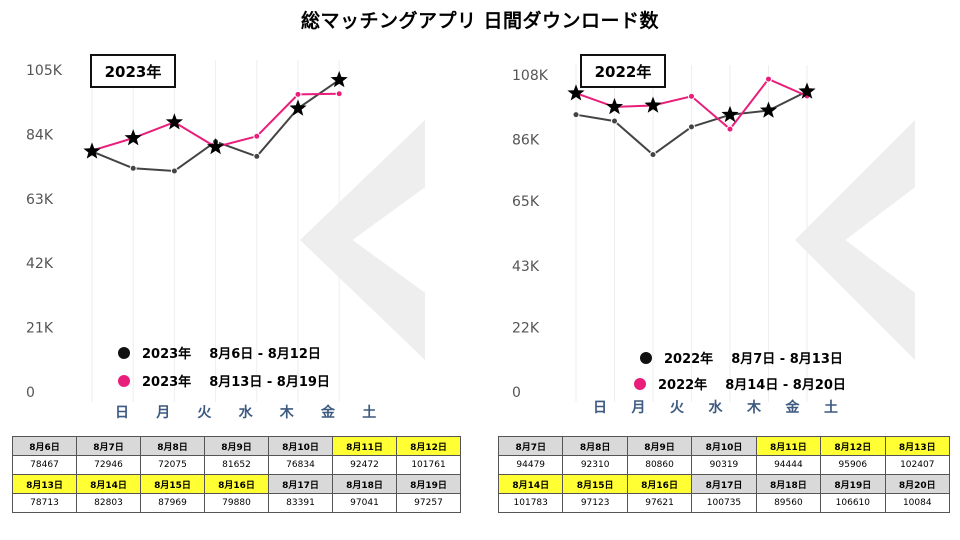 This screenshot has width=960, height=540. I want to click on legend-range: 8月13日 - 8月19日, so click(269, 382).